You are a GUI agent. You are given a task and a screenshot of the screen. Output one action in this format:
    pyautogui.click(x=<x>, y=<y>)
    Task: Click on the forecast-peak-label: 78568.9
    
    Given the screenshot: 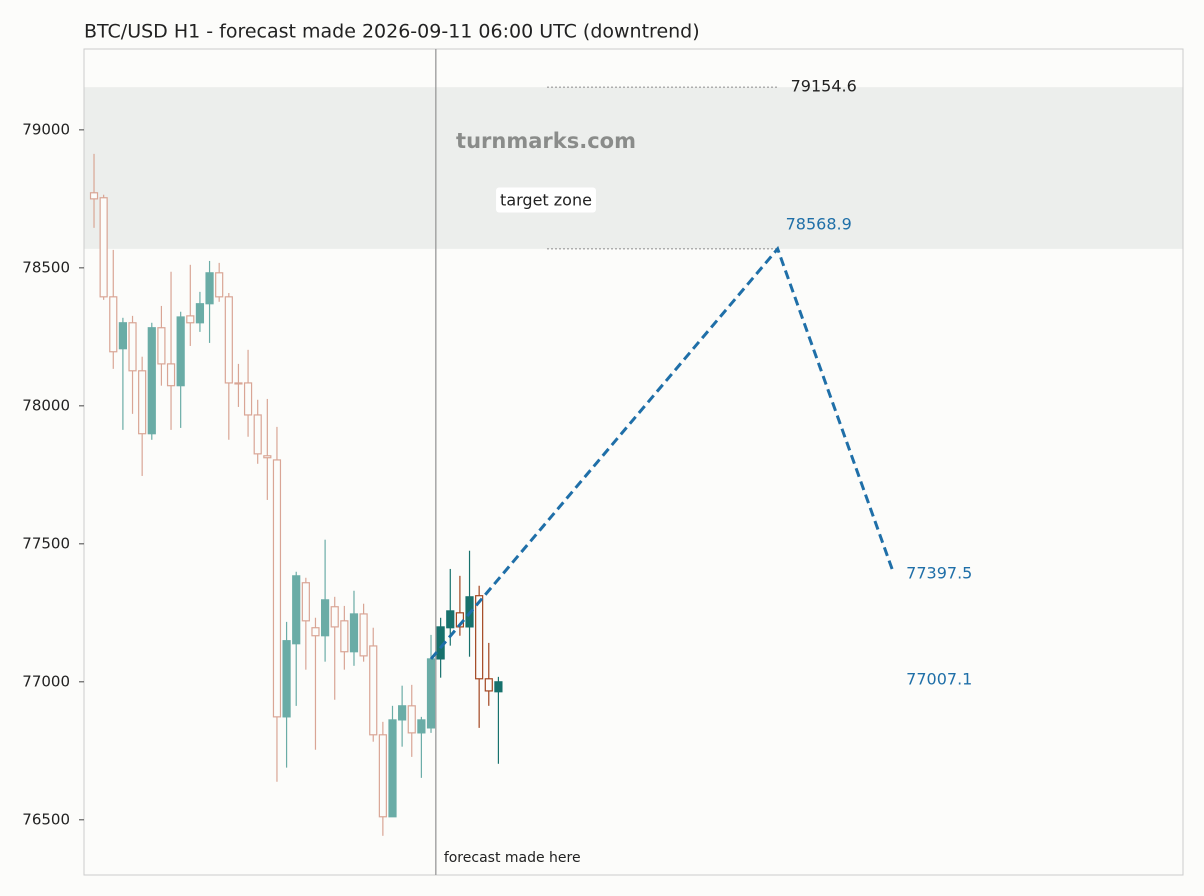 What is the action you would take?
    pyautogui.click(x=819, y=223)
    